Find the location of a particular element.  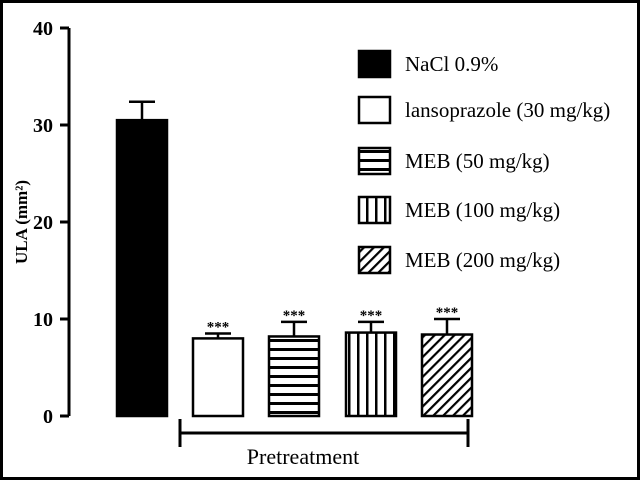

group-bracket is located at coordinates (324, 433).